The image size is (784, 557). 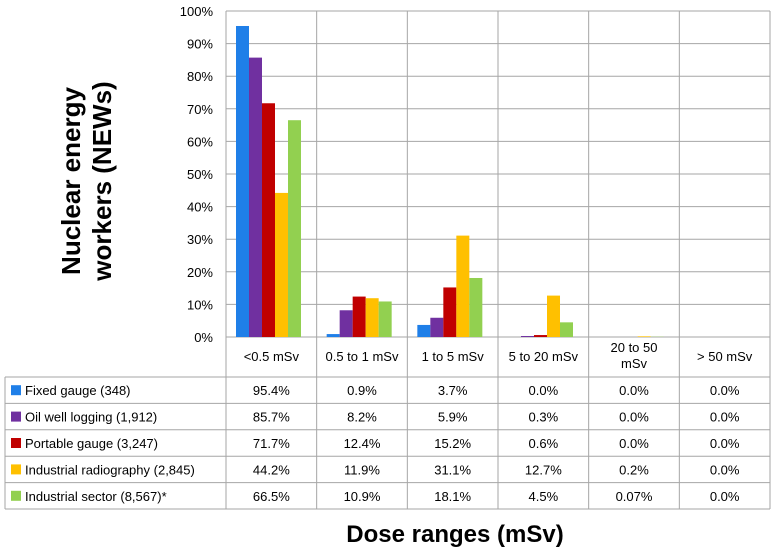 What do you see at coordinates (200, 174) in the screenshot?
I see `y-tick-label: 50%` at bounding box center [200, 174].